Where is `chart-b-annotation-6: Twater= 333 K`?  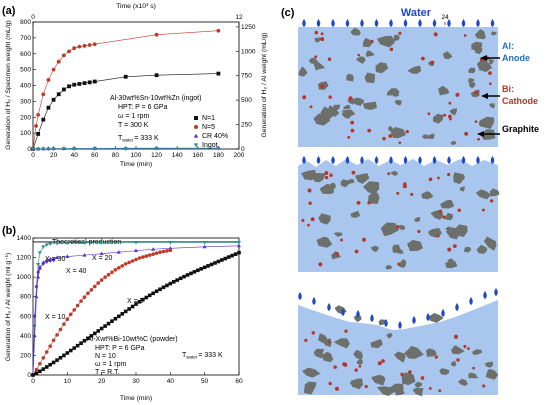
chart-b-annotation-6: Twater= 333 K is located at coordinates (202, 356).